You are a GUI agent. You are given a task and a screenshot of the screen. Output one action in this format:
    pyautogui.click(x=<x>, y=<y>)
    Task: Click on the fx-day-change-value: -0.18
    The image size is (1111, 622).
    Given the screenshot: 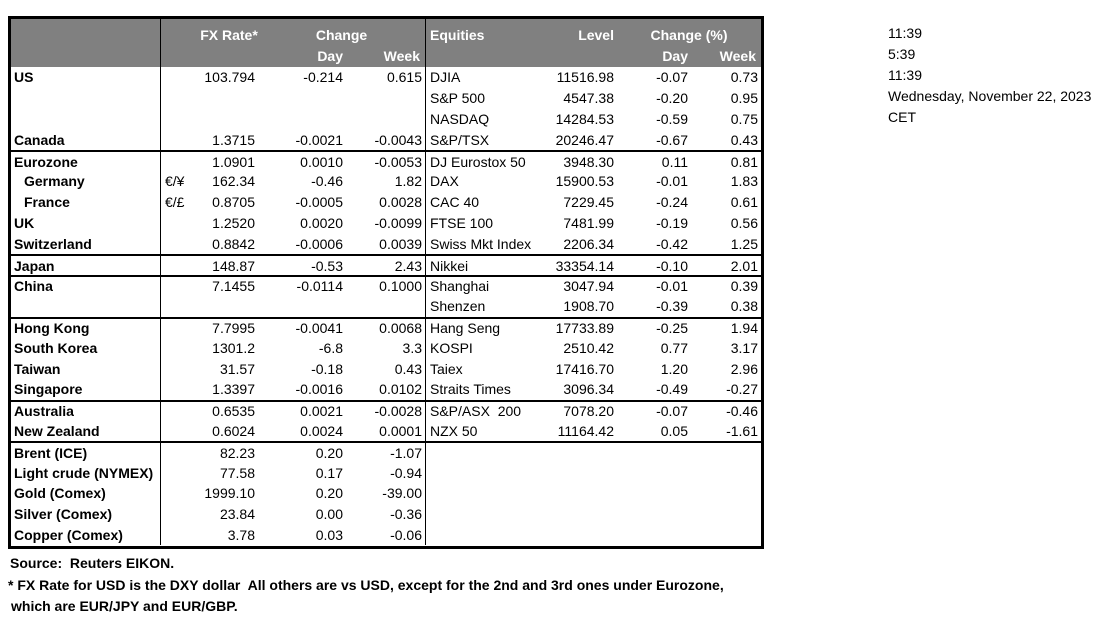 What is the action you would take?
    pyautogui.click(x=327, y=368)
    